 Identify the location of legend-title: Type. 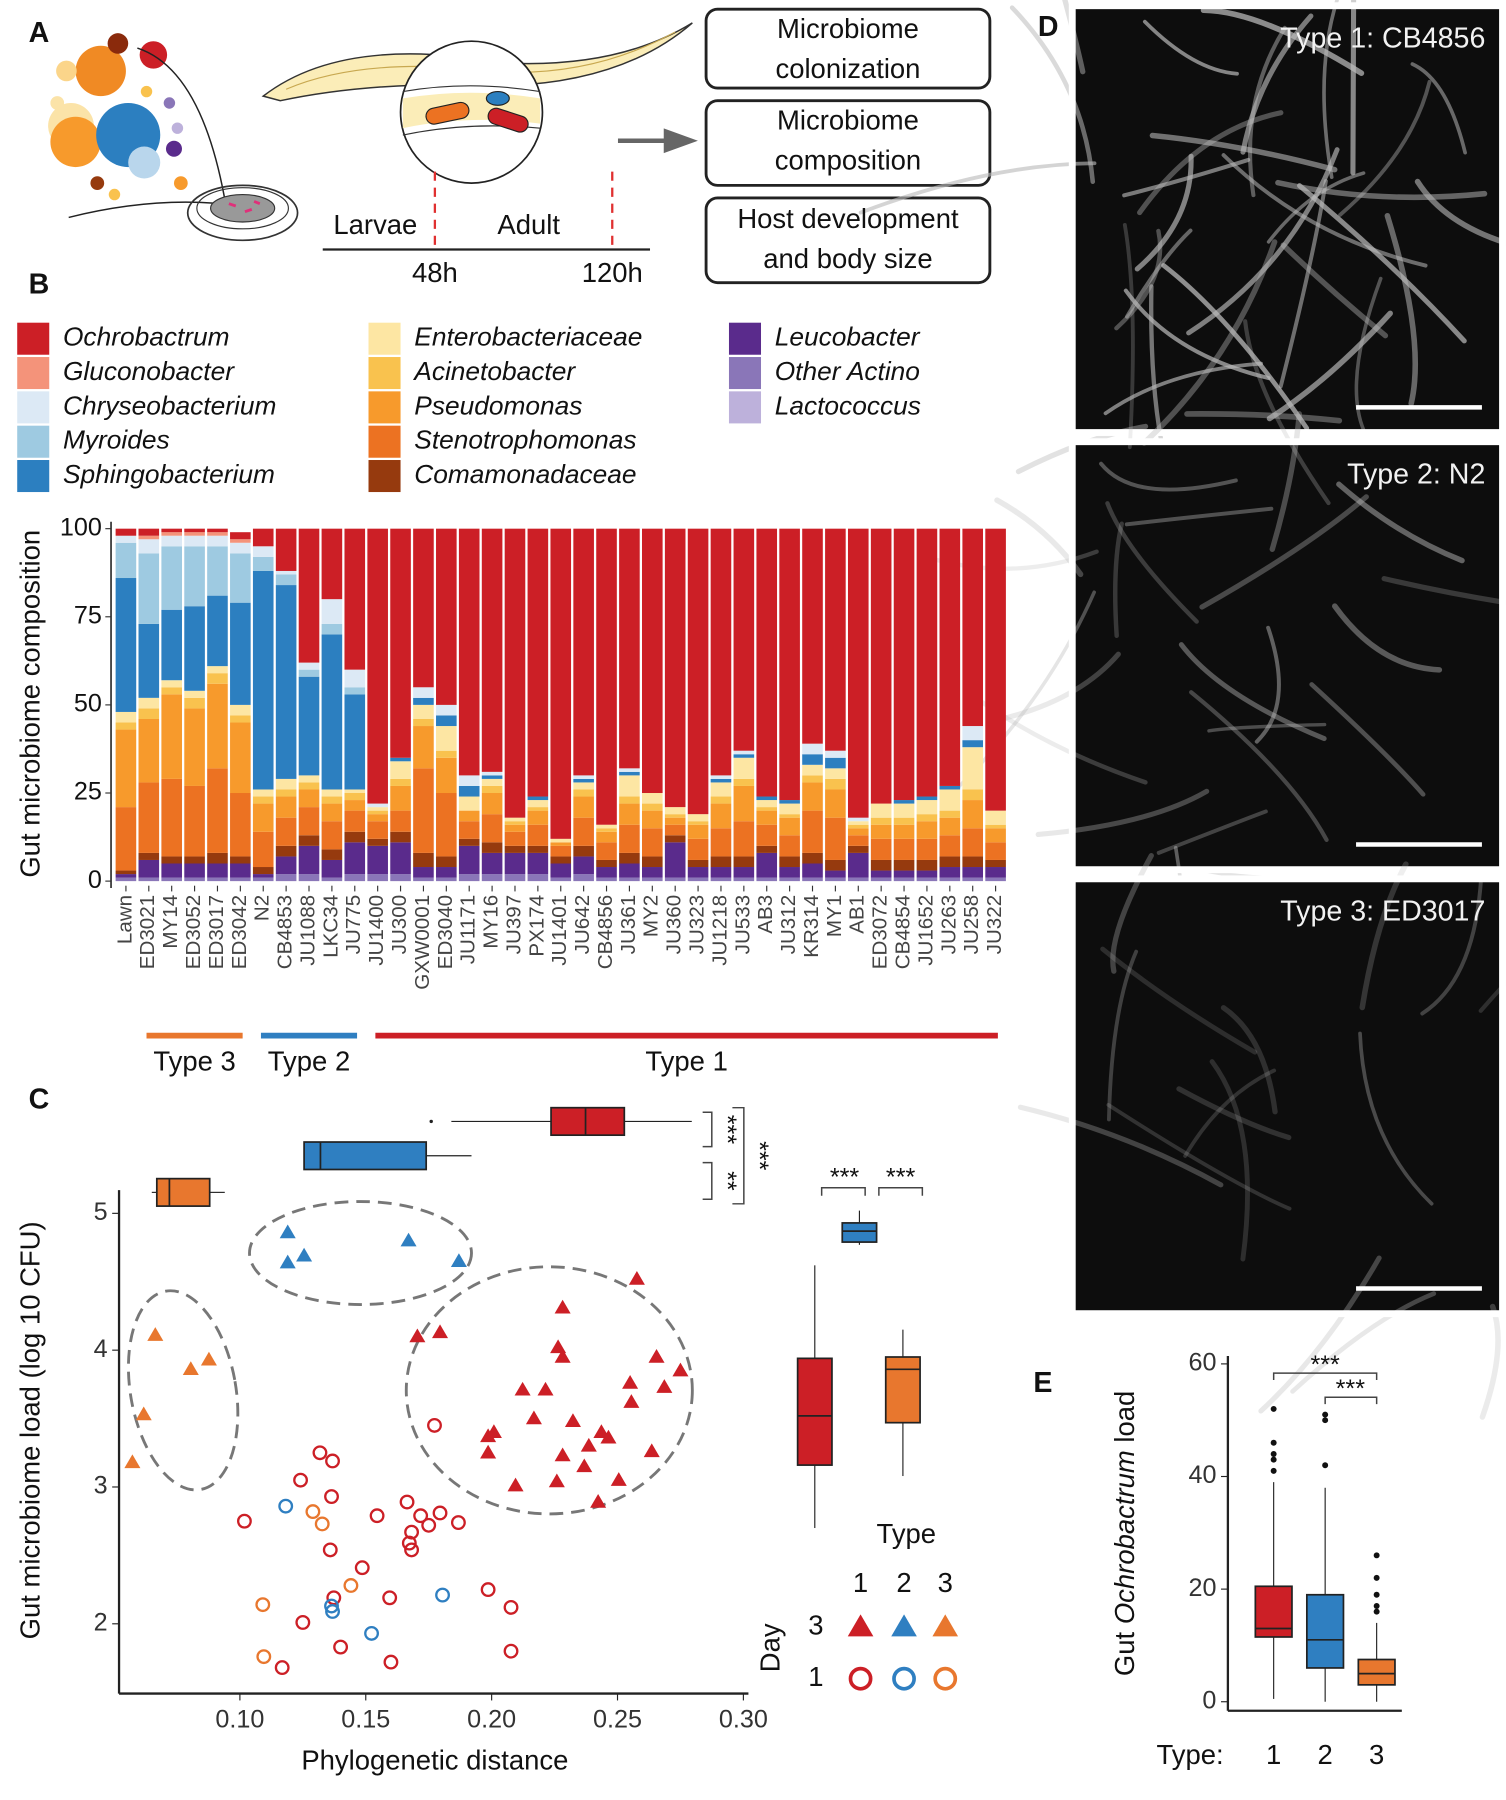
(907, 1533).